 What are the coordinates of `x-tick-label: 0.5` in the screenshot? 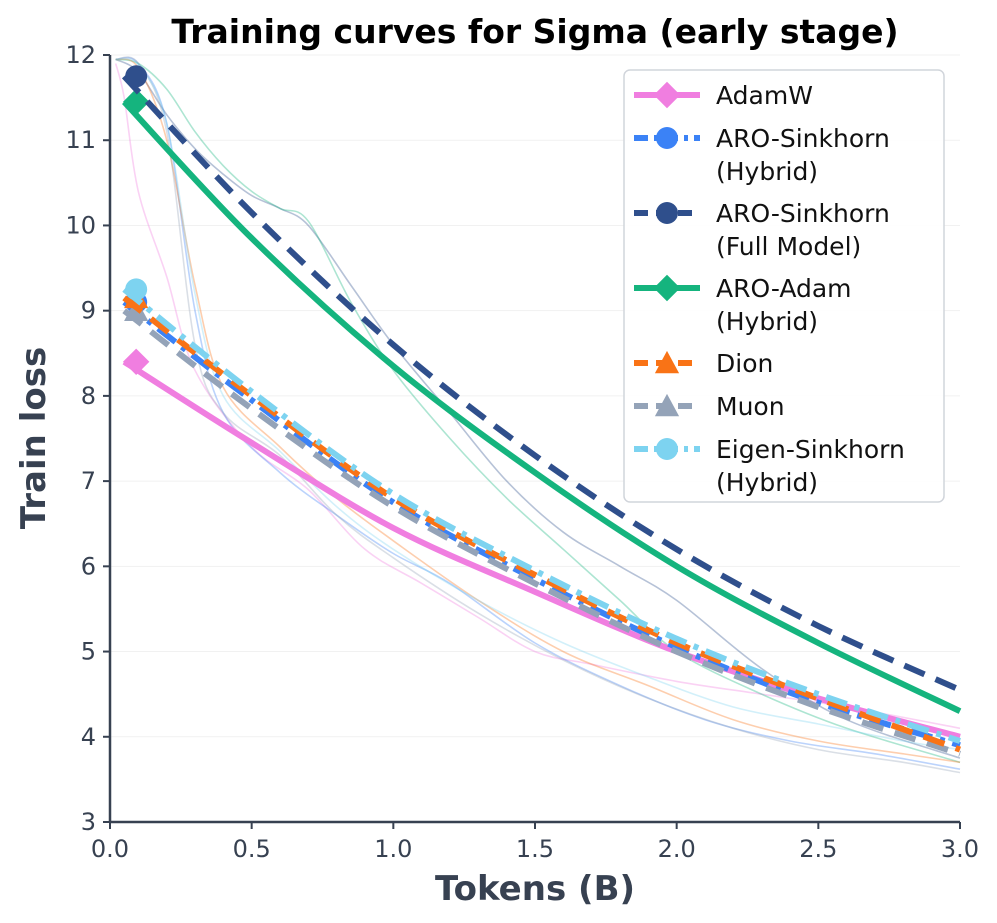 It's located at (252, 849).